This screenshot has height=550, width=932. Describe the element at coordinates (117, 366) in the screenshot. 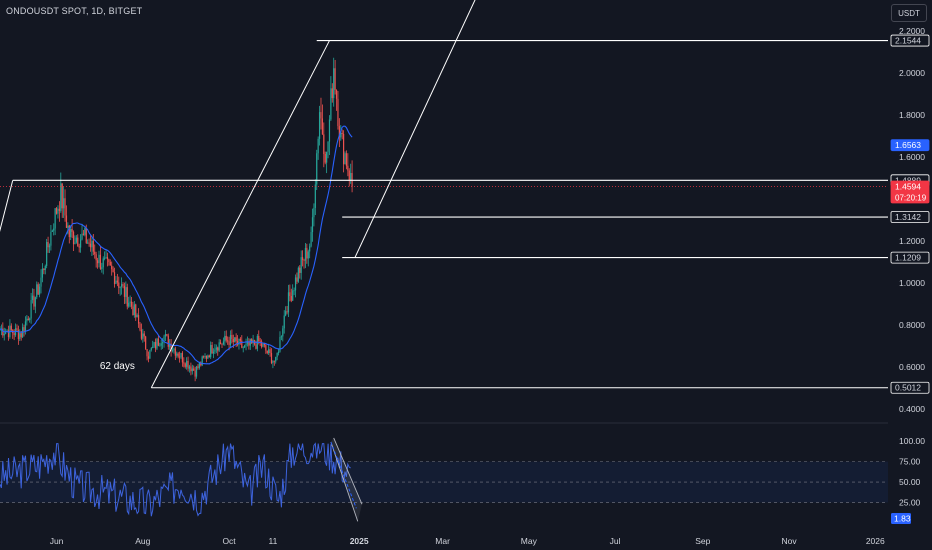

I see `annotation-62-days: 62 days` at that location.